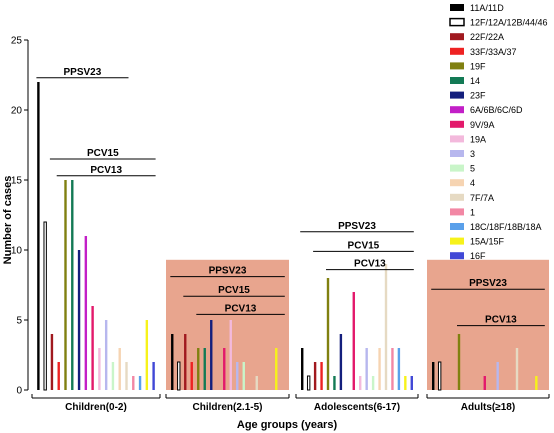  Describe the element at coordinates (8, 220) in the screenshot. I see `y-axis-title: Number of cases` at that location.